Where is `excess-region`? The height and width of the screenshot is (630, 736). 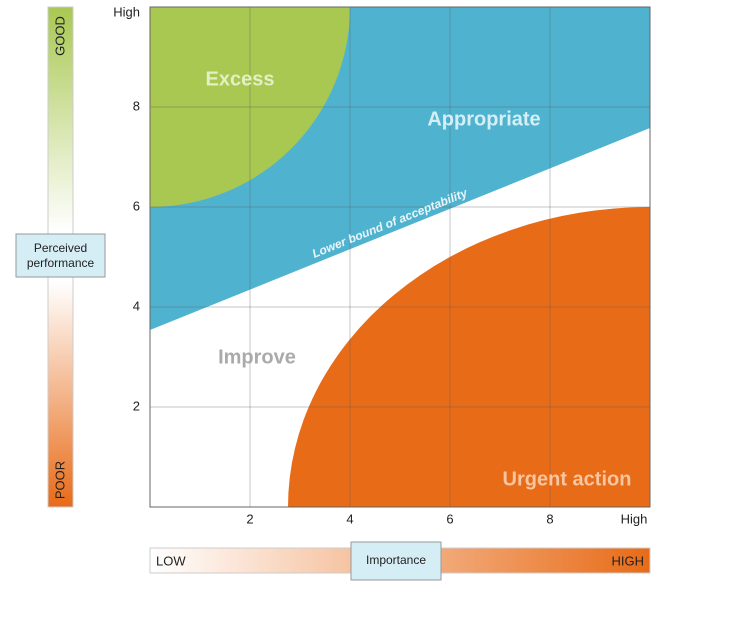 excess-region is located at coordinates (250, 107).